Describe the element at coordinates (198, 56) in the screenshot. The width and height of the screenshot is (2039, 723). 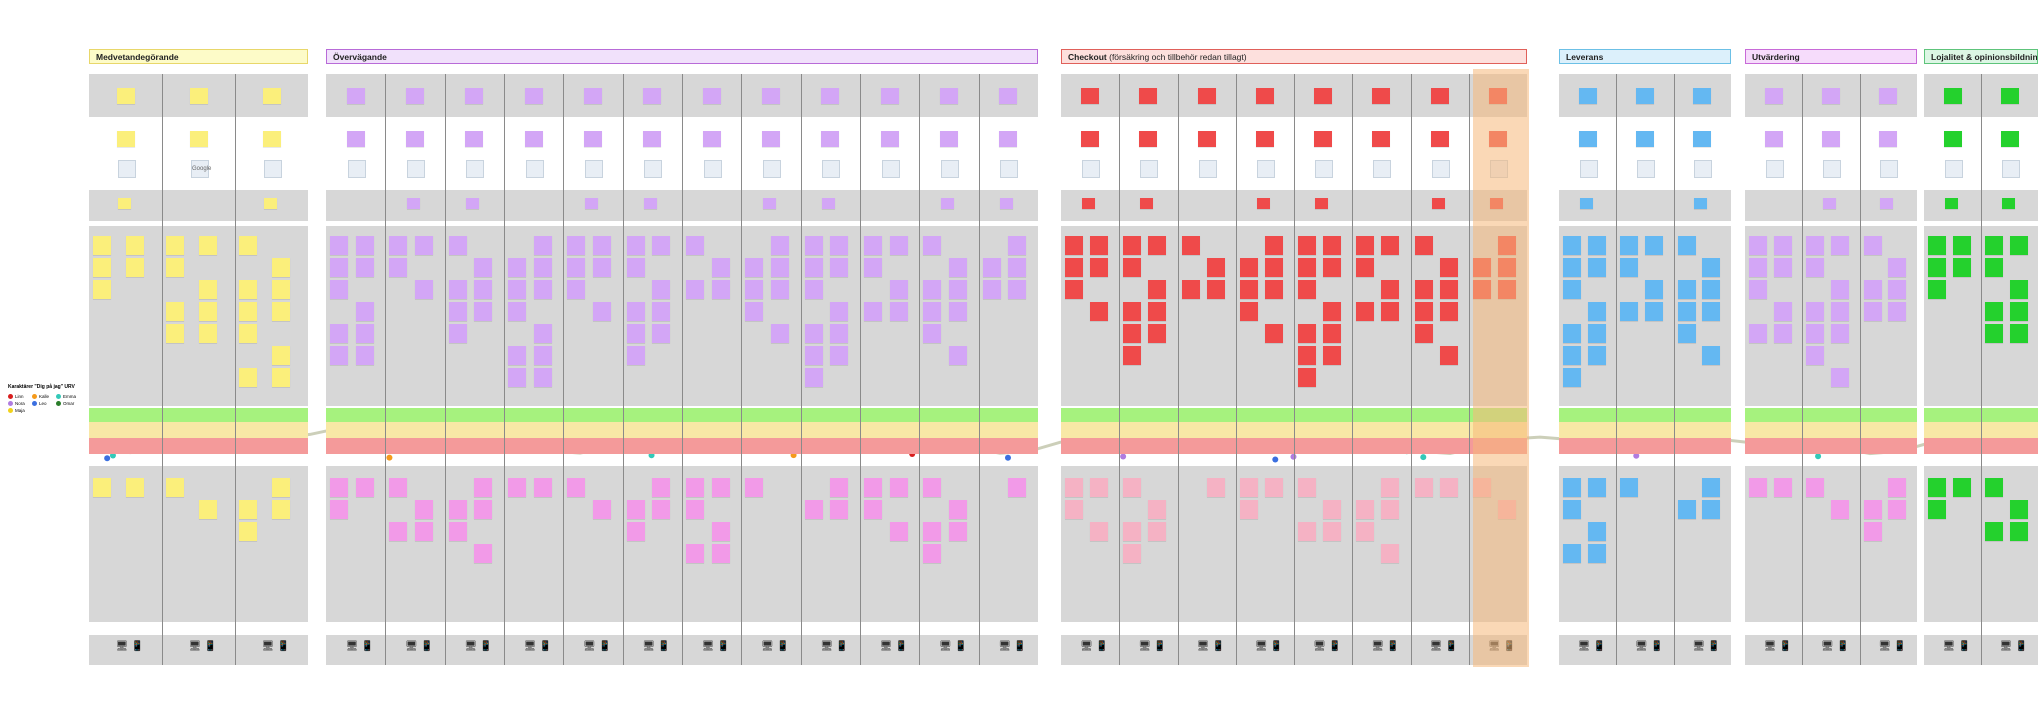
I see `phase-awareness-header: Medvetandegörande` at that location.